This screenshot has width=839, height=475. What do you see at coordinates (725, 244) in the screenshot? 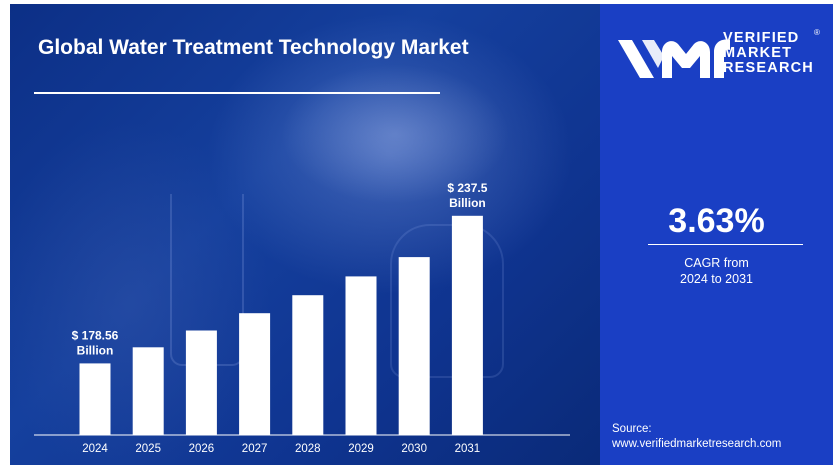
I see `cagr-divider` at bounding box center [725, 244].